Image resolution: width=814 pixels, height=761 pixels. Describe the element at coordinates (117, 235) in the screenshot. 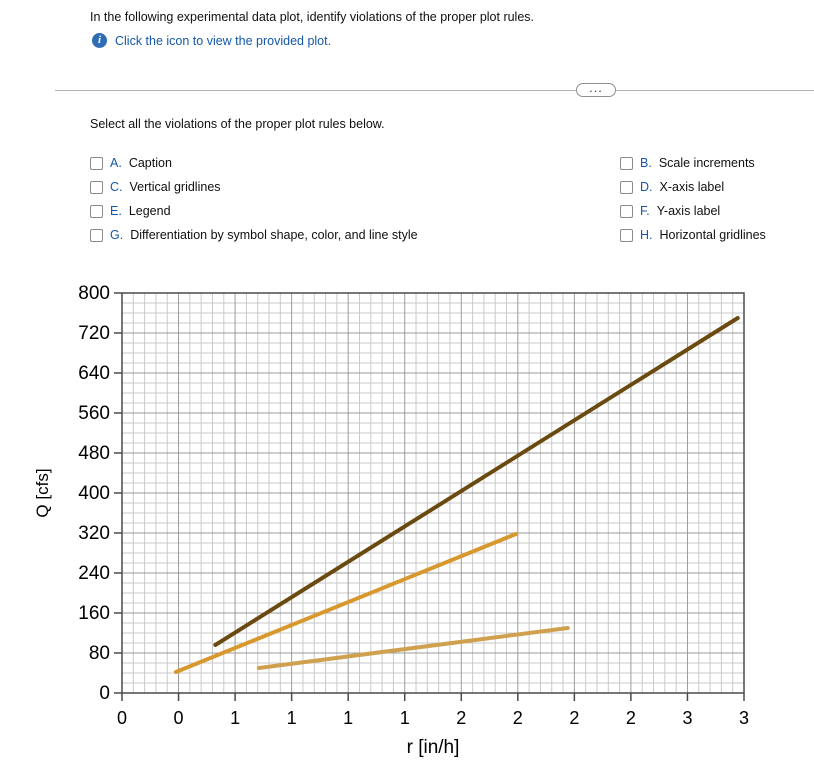

I see `option-letter: G.` at that location.